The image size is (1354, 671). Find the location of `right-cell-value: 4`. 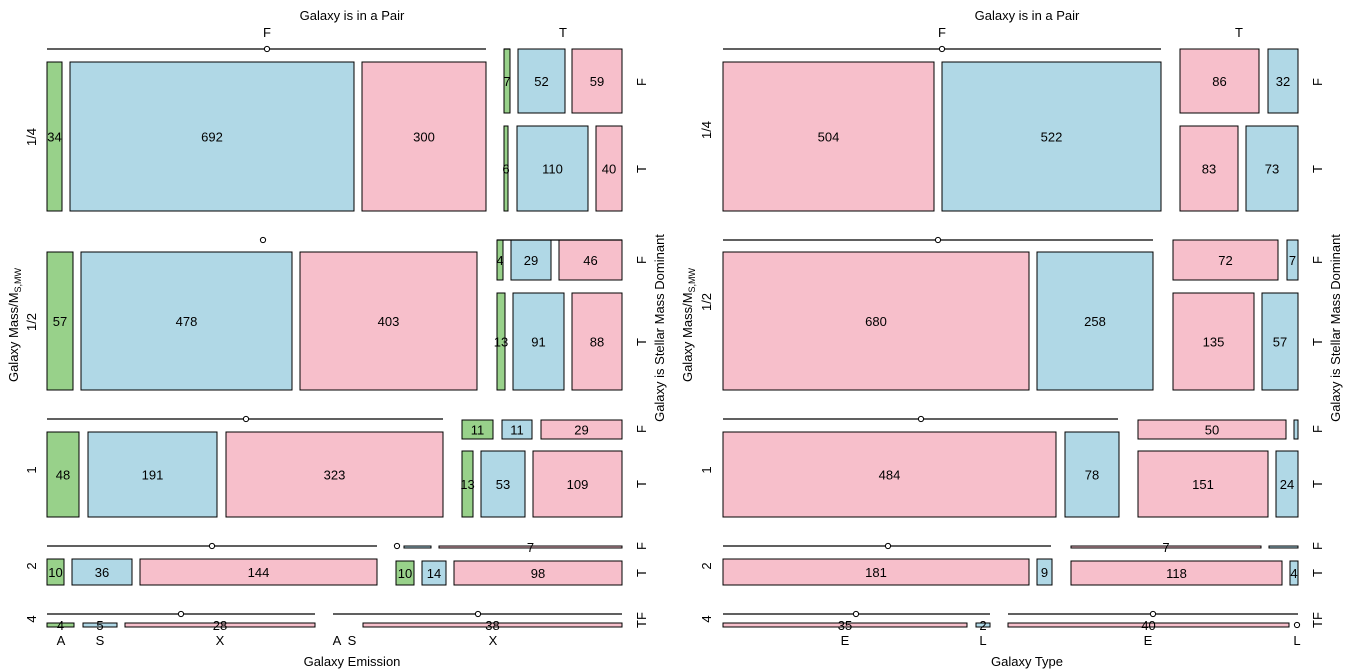

right-cell-value: 4 is located at coordinates (1293, 573).